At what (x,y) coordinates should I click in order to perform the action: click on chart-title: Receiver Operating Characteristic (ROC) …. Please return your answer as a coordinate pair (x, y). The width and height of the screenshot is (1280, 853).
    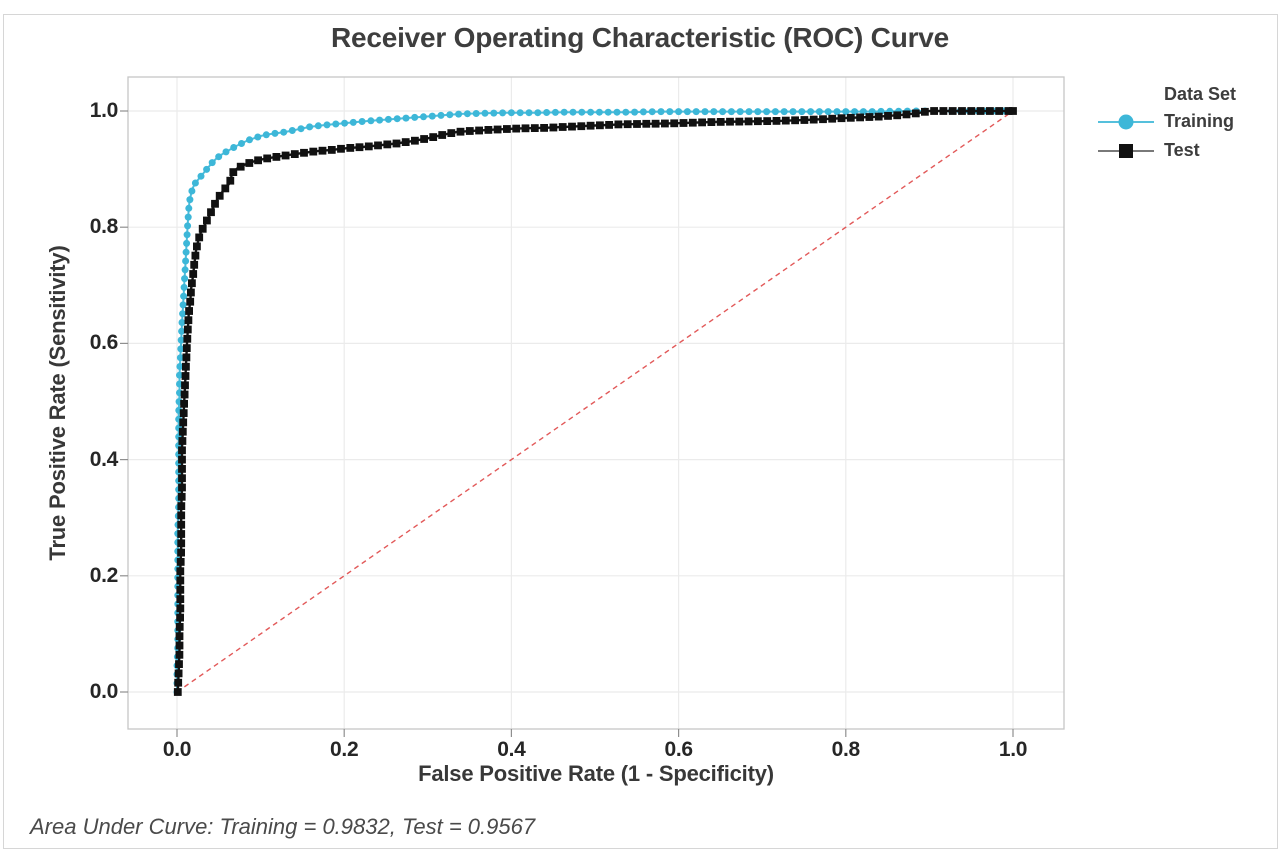
    Looking at the image, I should click on (640, 37).